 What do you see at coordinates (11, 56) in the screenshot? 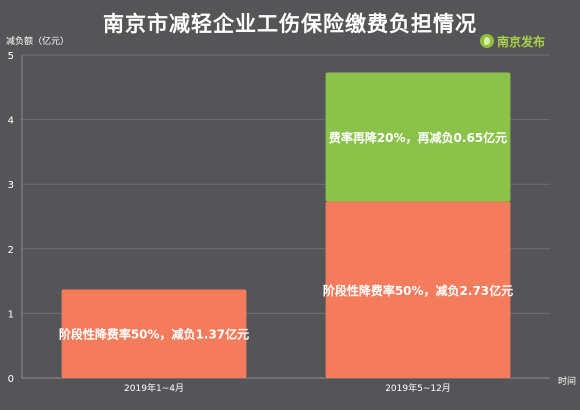
I see `y-tick-label: 5` at bounding box center [11, 56].